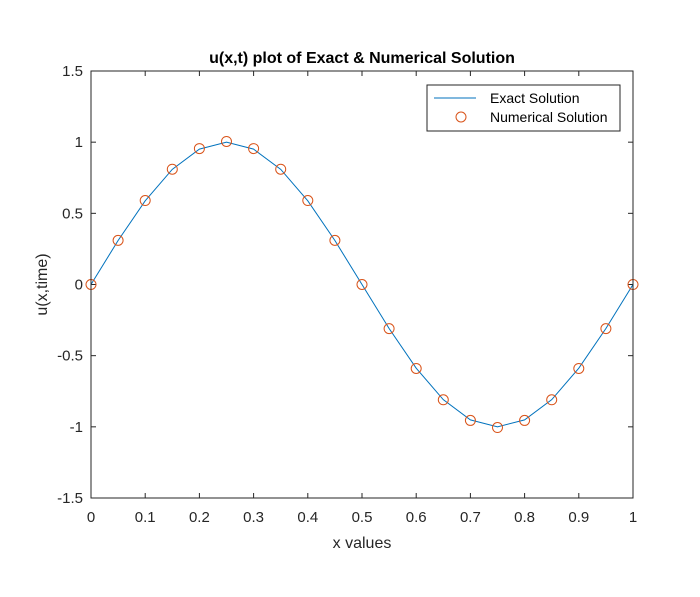 The height and width of the screenshot is (597, 700). I want to click on y-tick-label: -0.5, so click(70, 356).